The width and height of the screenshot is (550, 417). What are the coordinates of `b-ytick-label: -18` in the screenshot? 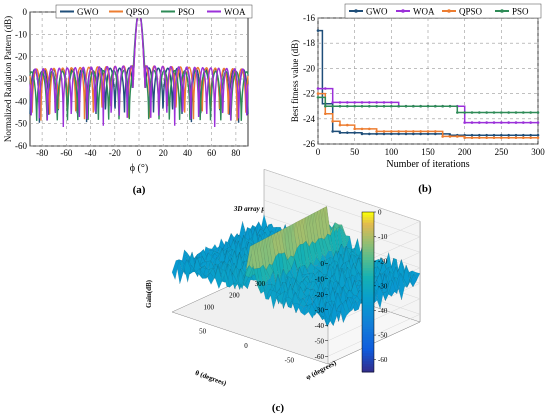 It's located at (309, 43).